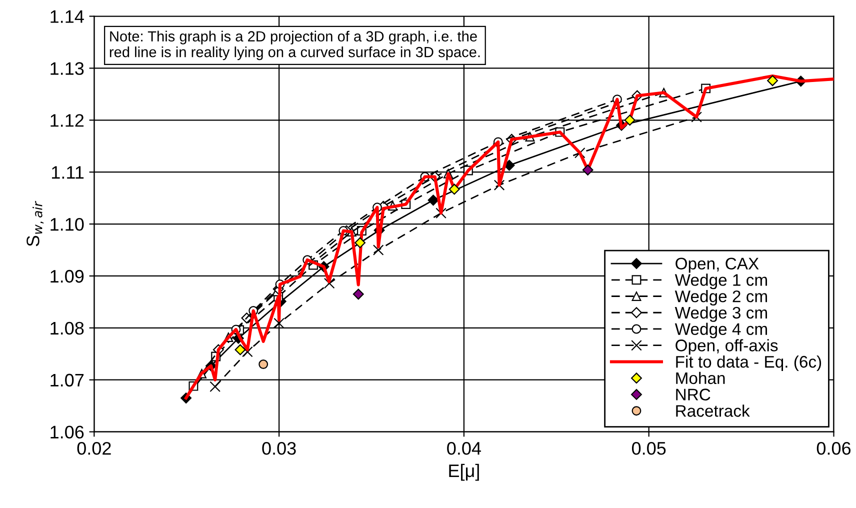 Image resolution: width=856 pixels, height=508 pixels. I want to click on legend-label: Open, off-axis, so click(727, 347).